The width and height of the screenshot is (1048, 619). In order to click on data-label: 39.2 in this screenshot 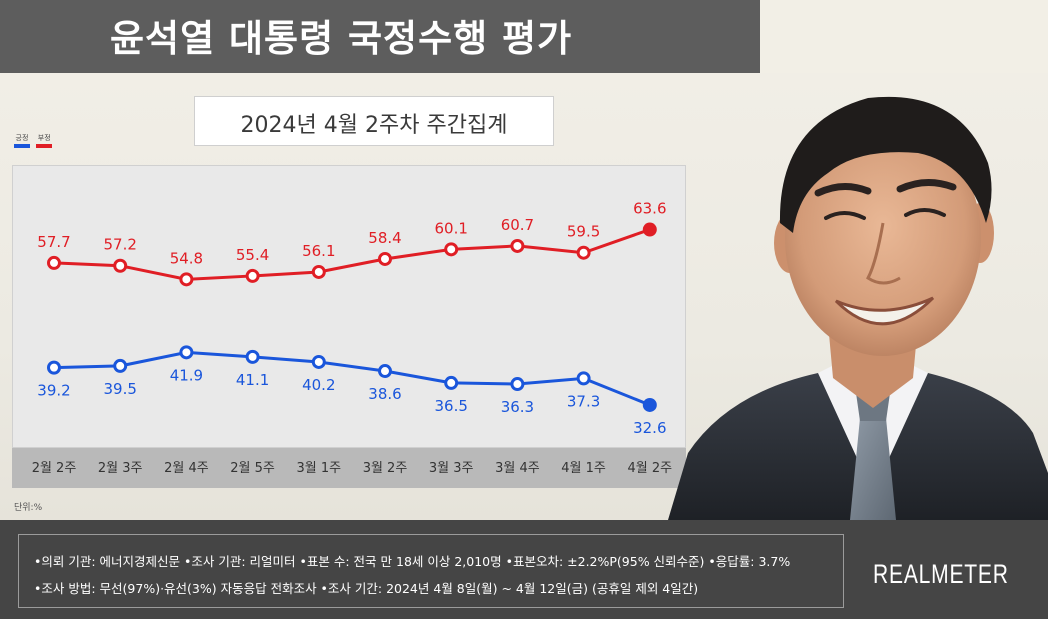, I will do `click(53, 391)`.